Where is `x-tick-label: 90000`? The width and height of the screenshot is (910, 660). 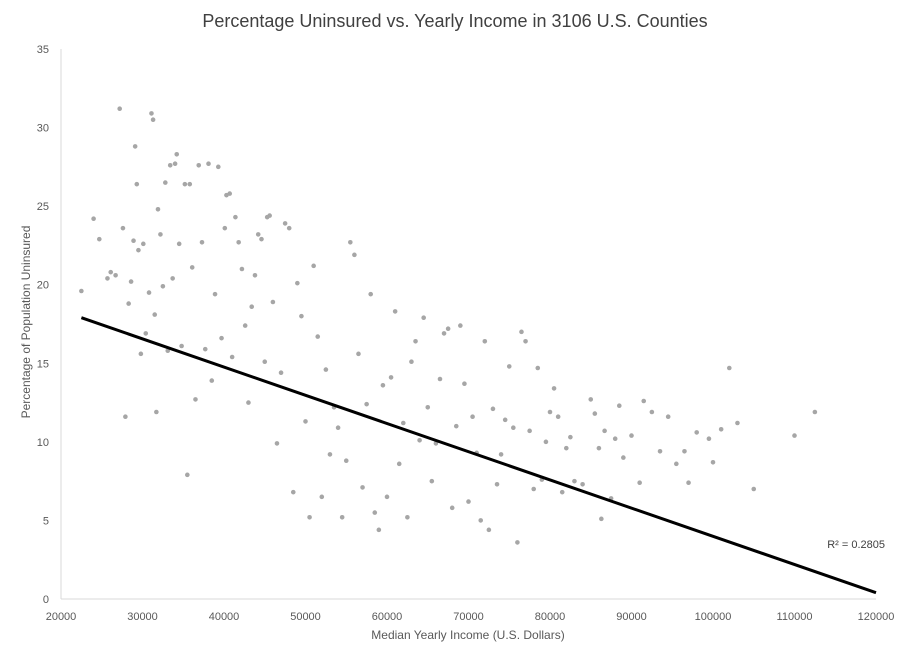
x-tick-label: 90000 is located at coordinates (631, 617).